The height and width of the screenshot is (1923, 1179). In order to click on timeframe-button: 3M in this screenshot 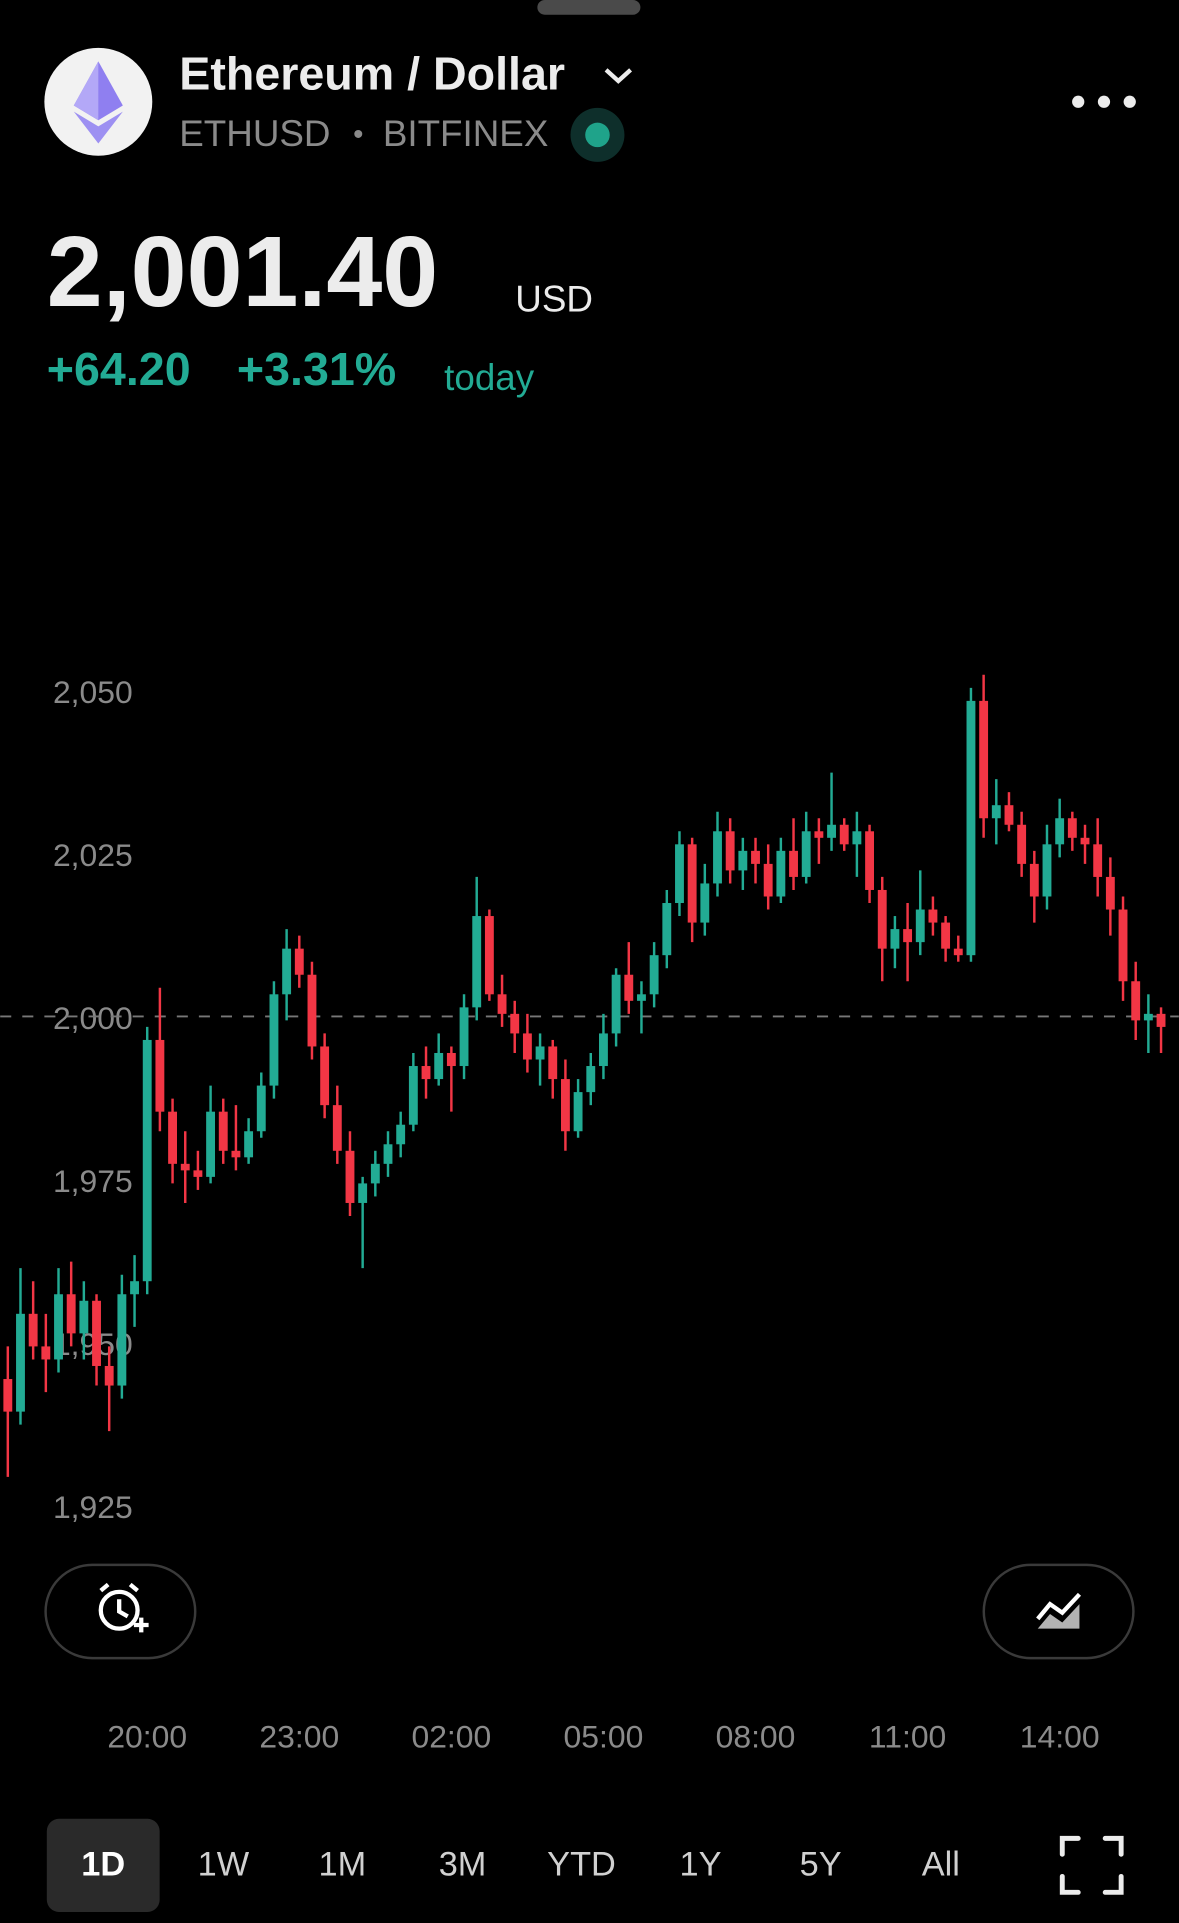, I will do `click(463, 1865)`.